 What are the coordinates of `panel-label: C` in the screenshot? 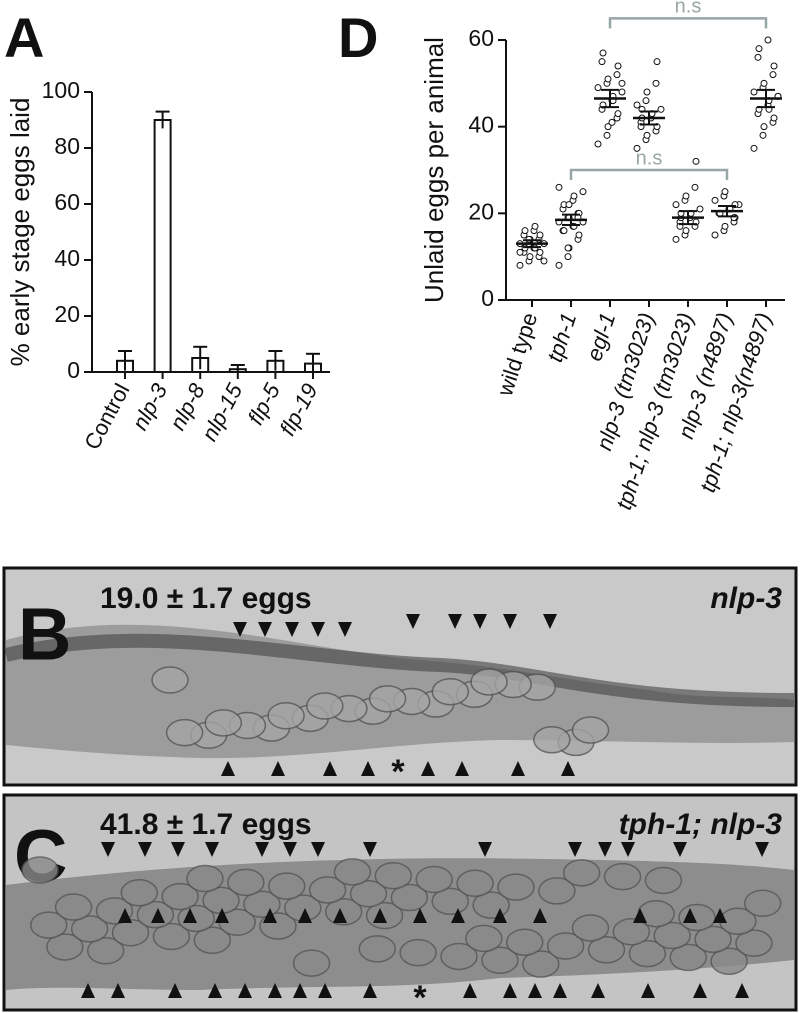 It's located at (40, 856).